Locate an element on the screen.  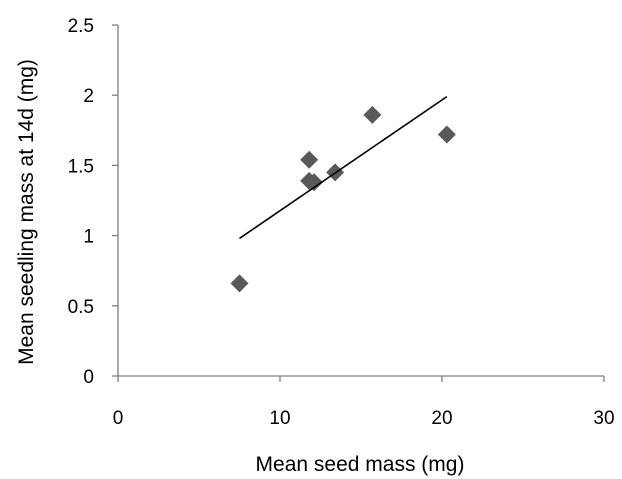
y-tick-label: 0.5 is located at coordinates (81, 307).